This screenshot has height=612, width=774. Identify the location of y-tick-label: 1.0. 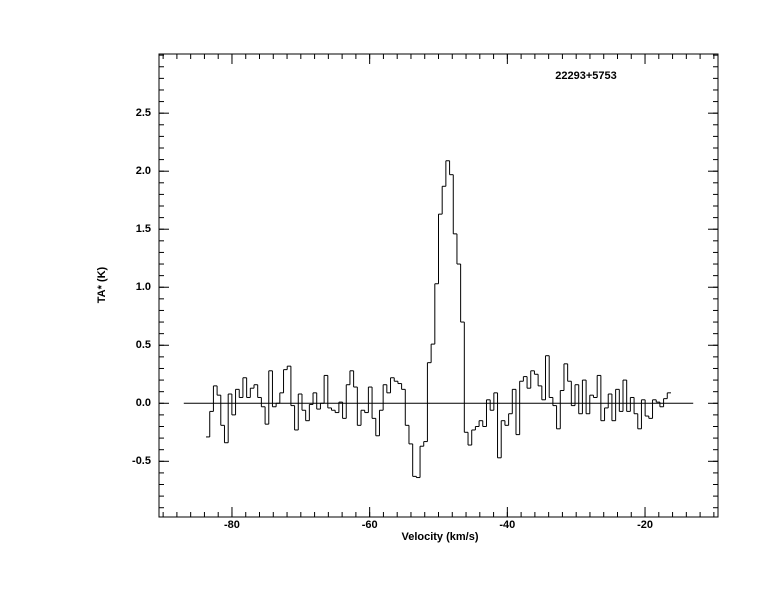
(143, 287).